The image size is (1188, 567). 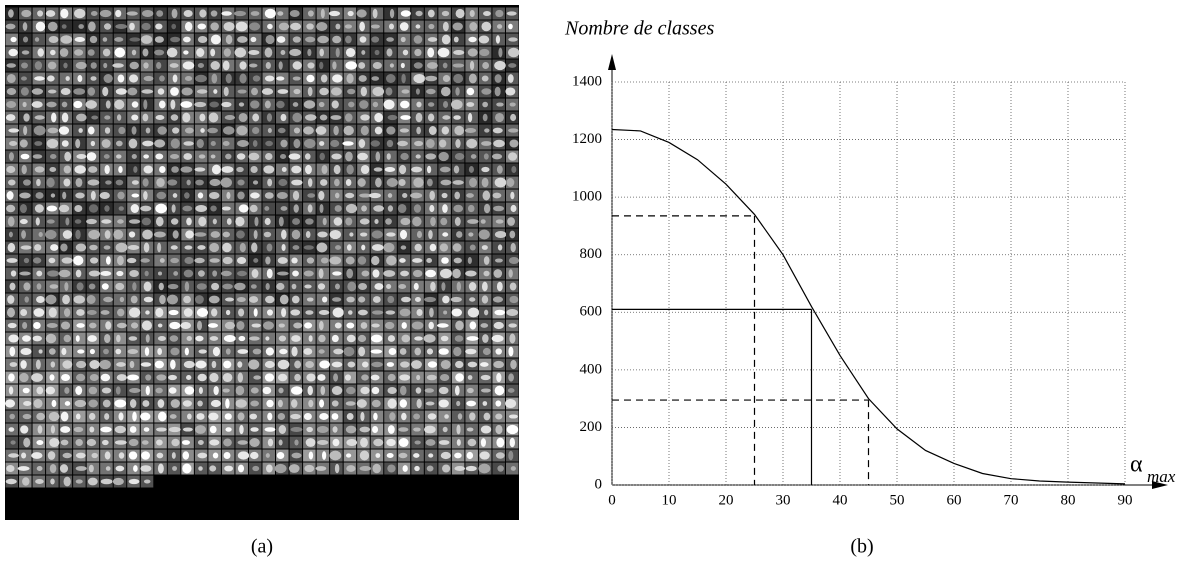 I want to click on y-axis-arrow, so click(x=612, y=62).